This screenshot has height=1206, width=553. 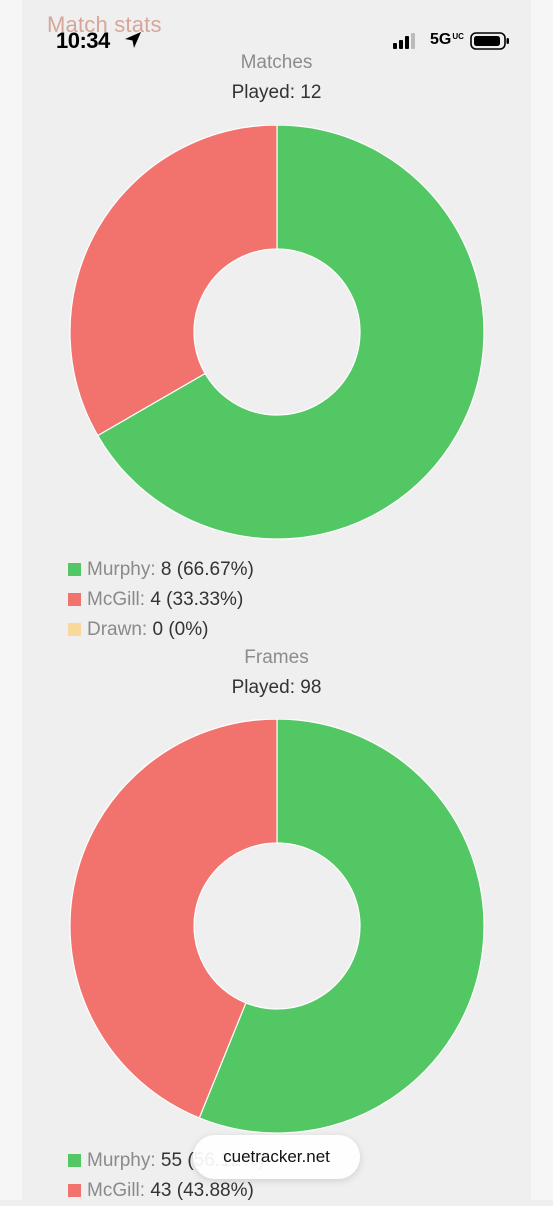 I want to click on page-heading: Match stats, so click(x=104, y=24).